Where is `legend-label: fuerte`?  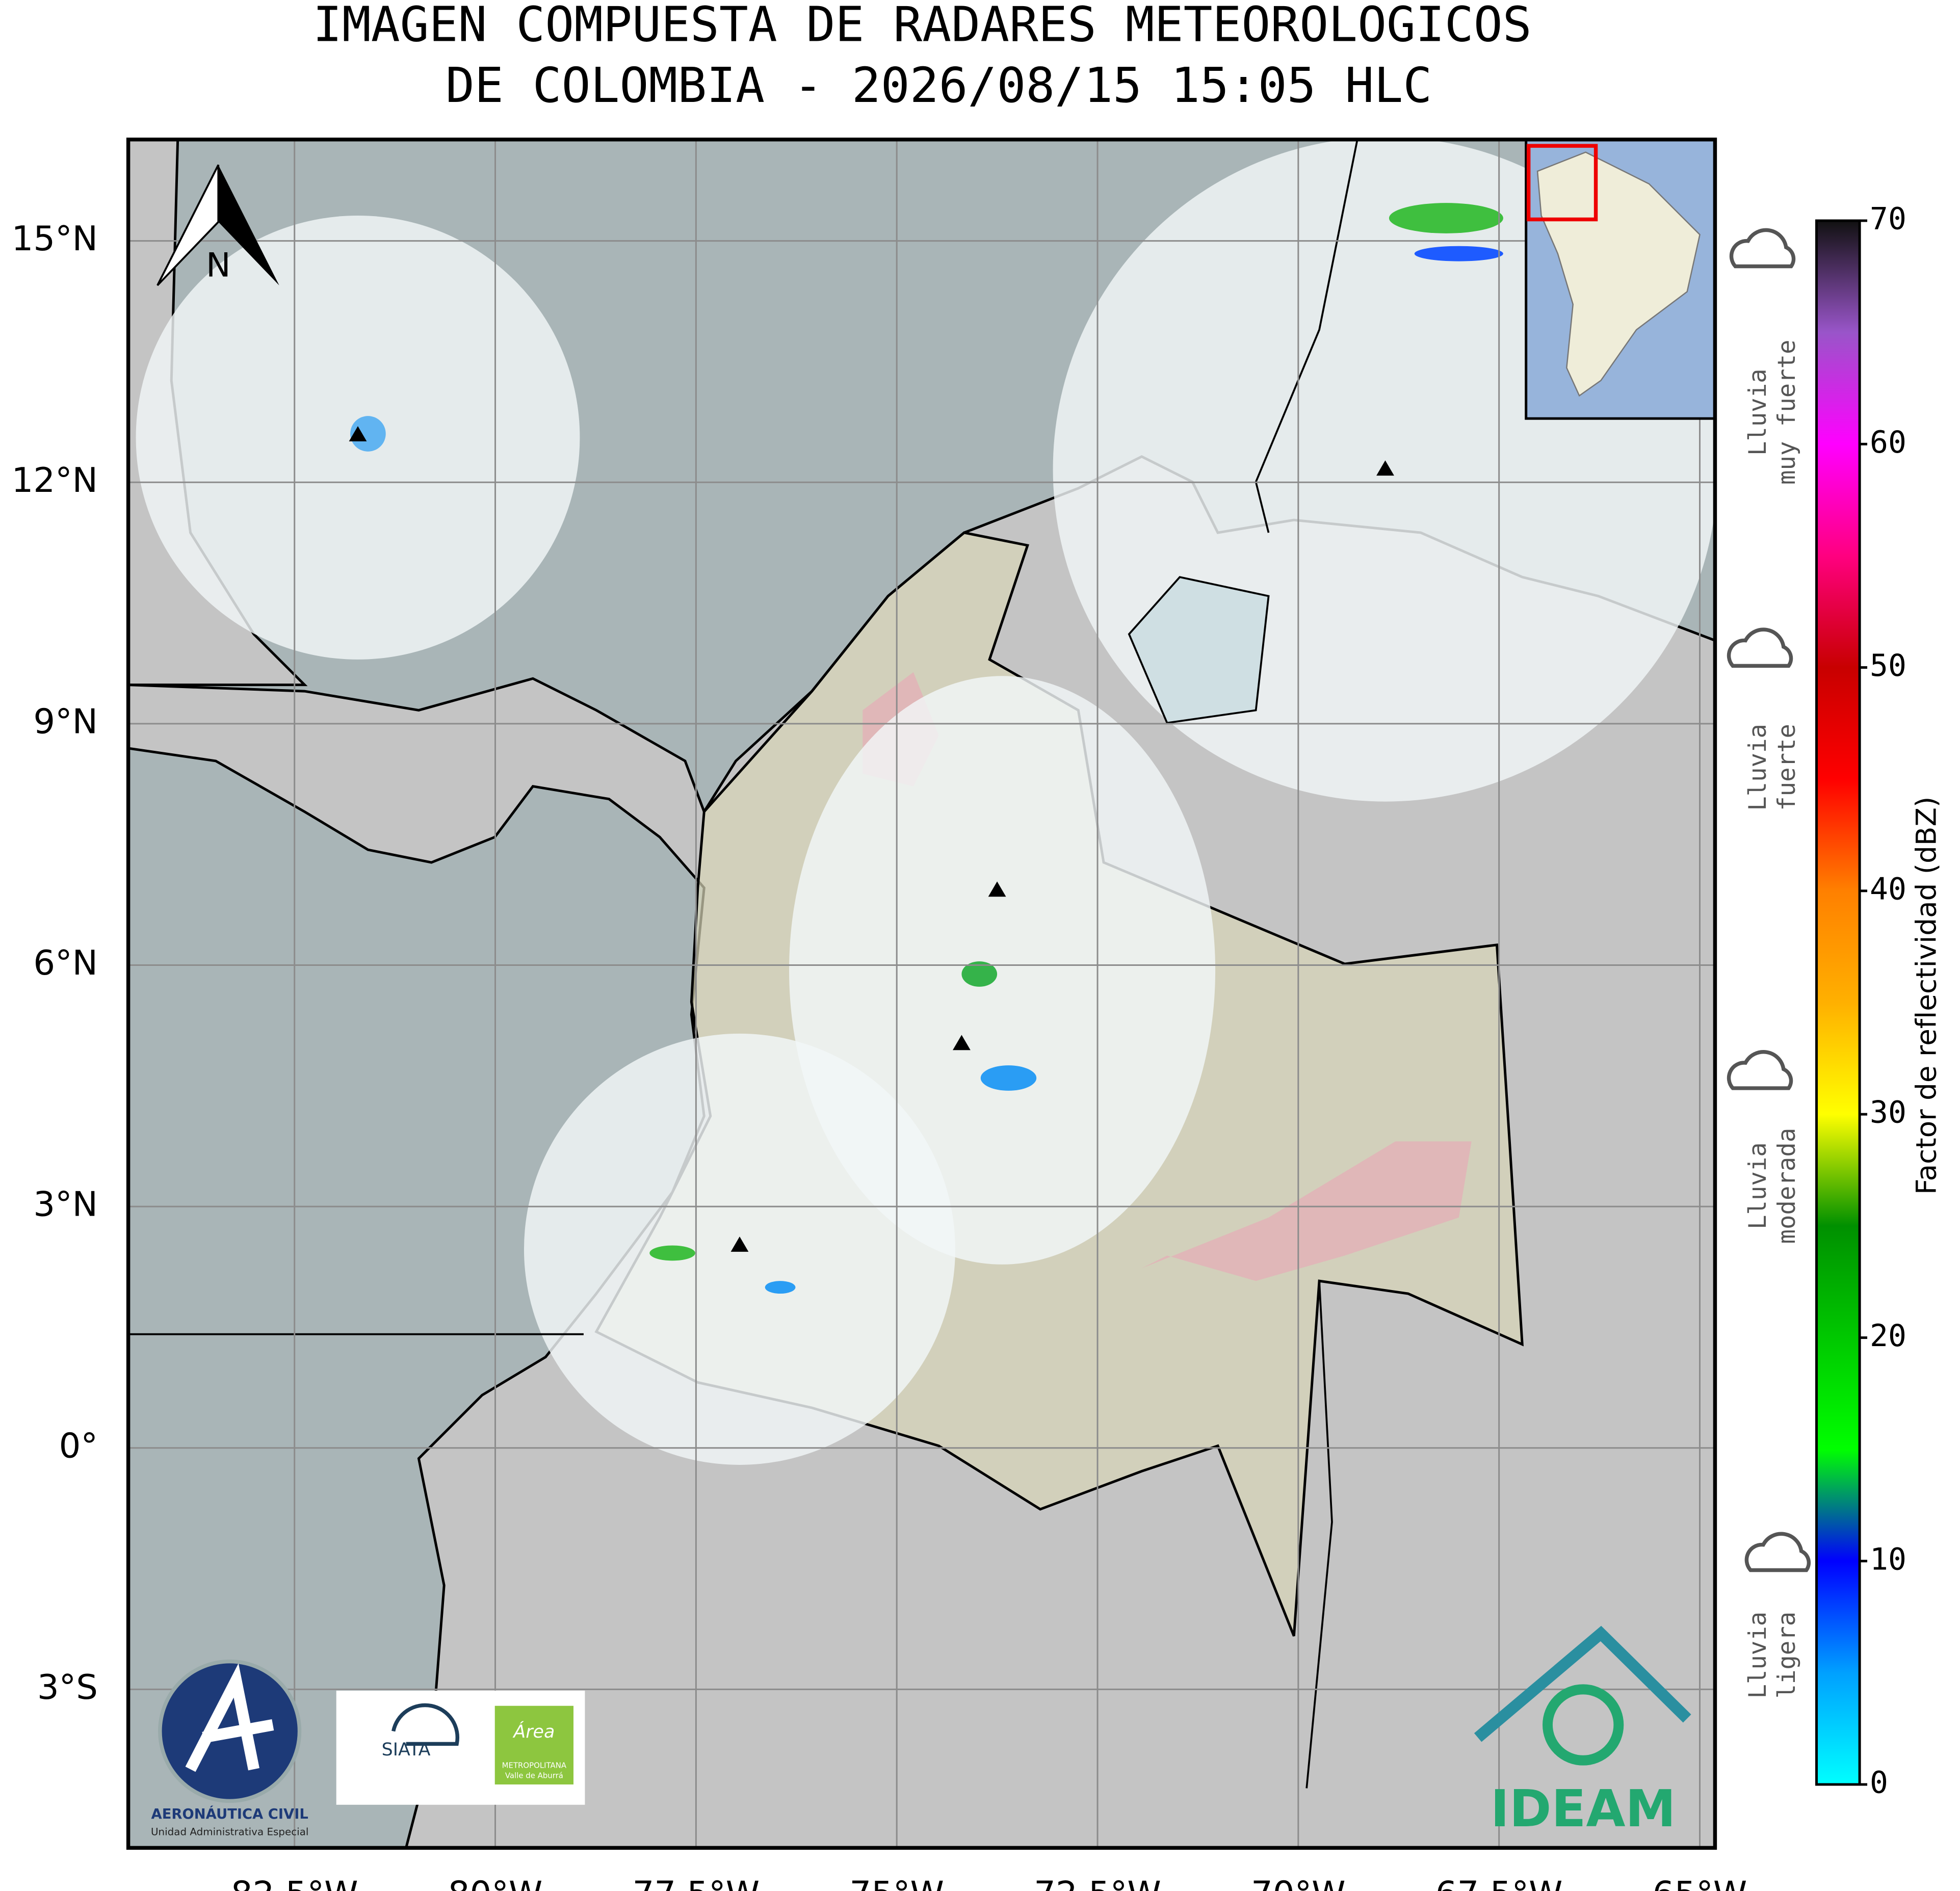
legend-label: fuerte is located at coordinates (1787, 767).